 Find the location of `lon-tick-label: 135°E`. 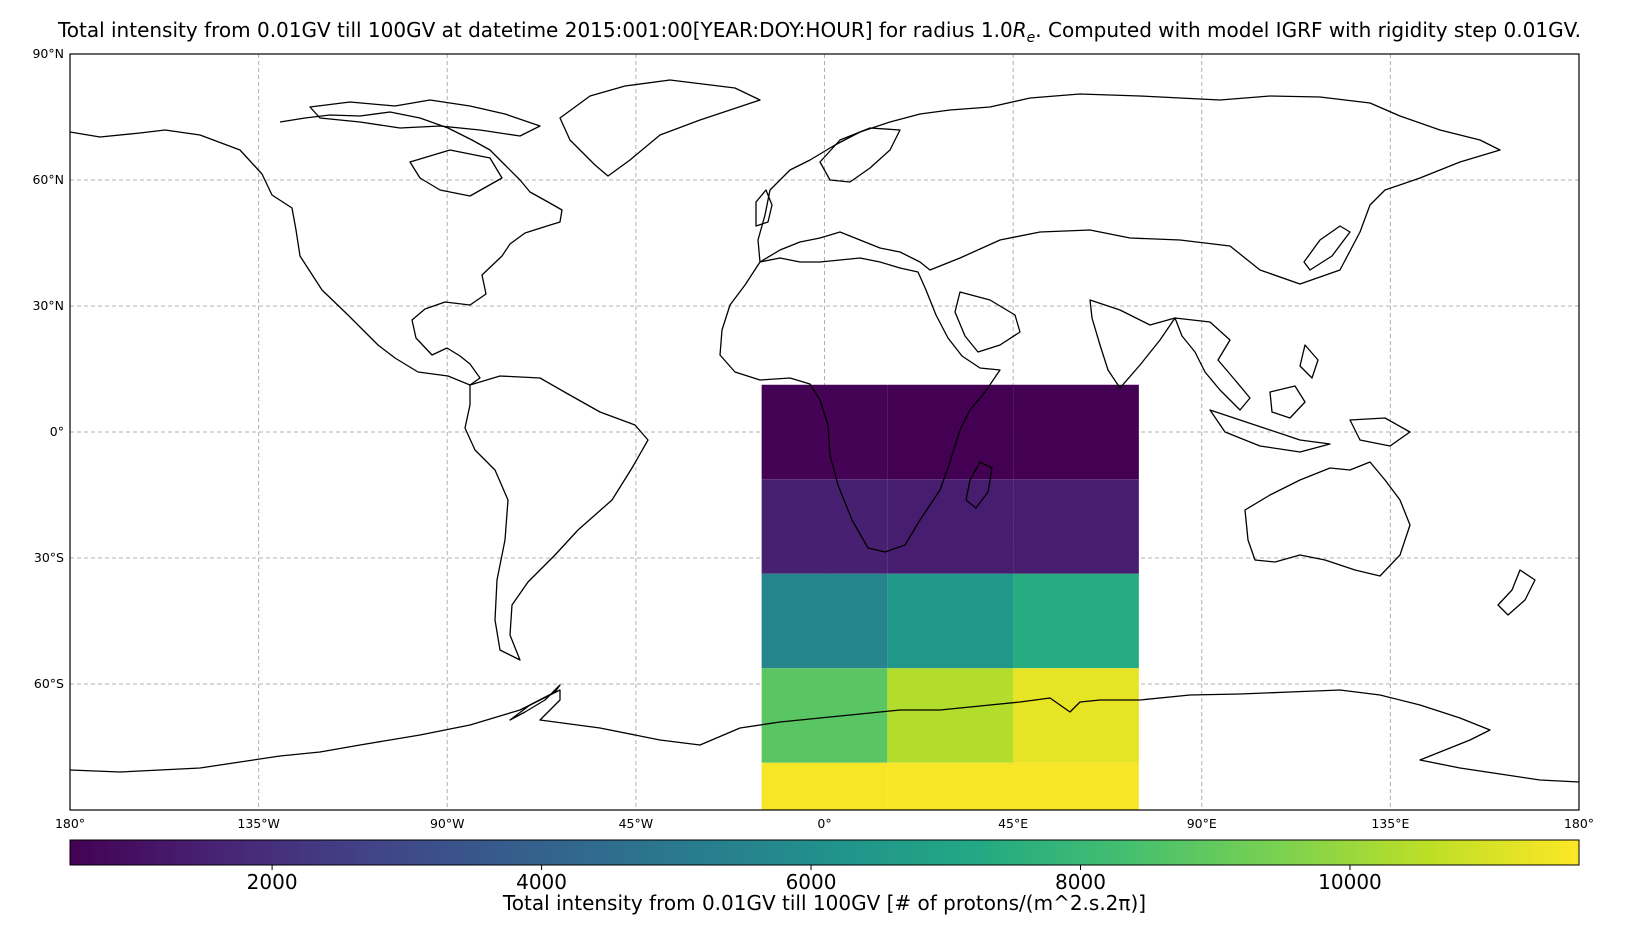

lon-tick-label: 135°E is located at coordinates (1390, 823).